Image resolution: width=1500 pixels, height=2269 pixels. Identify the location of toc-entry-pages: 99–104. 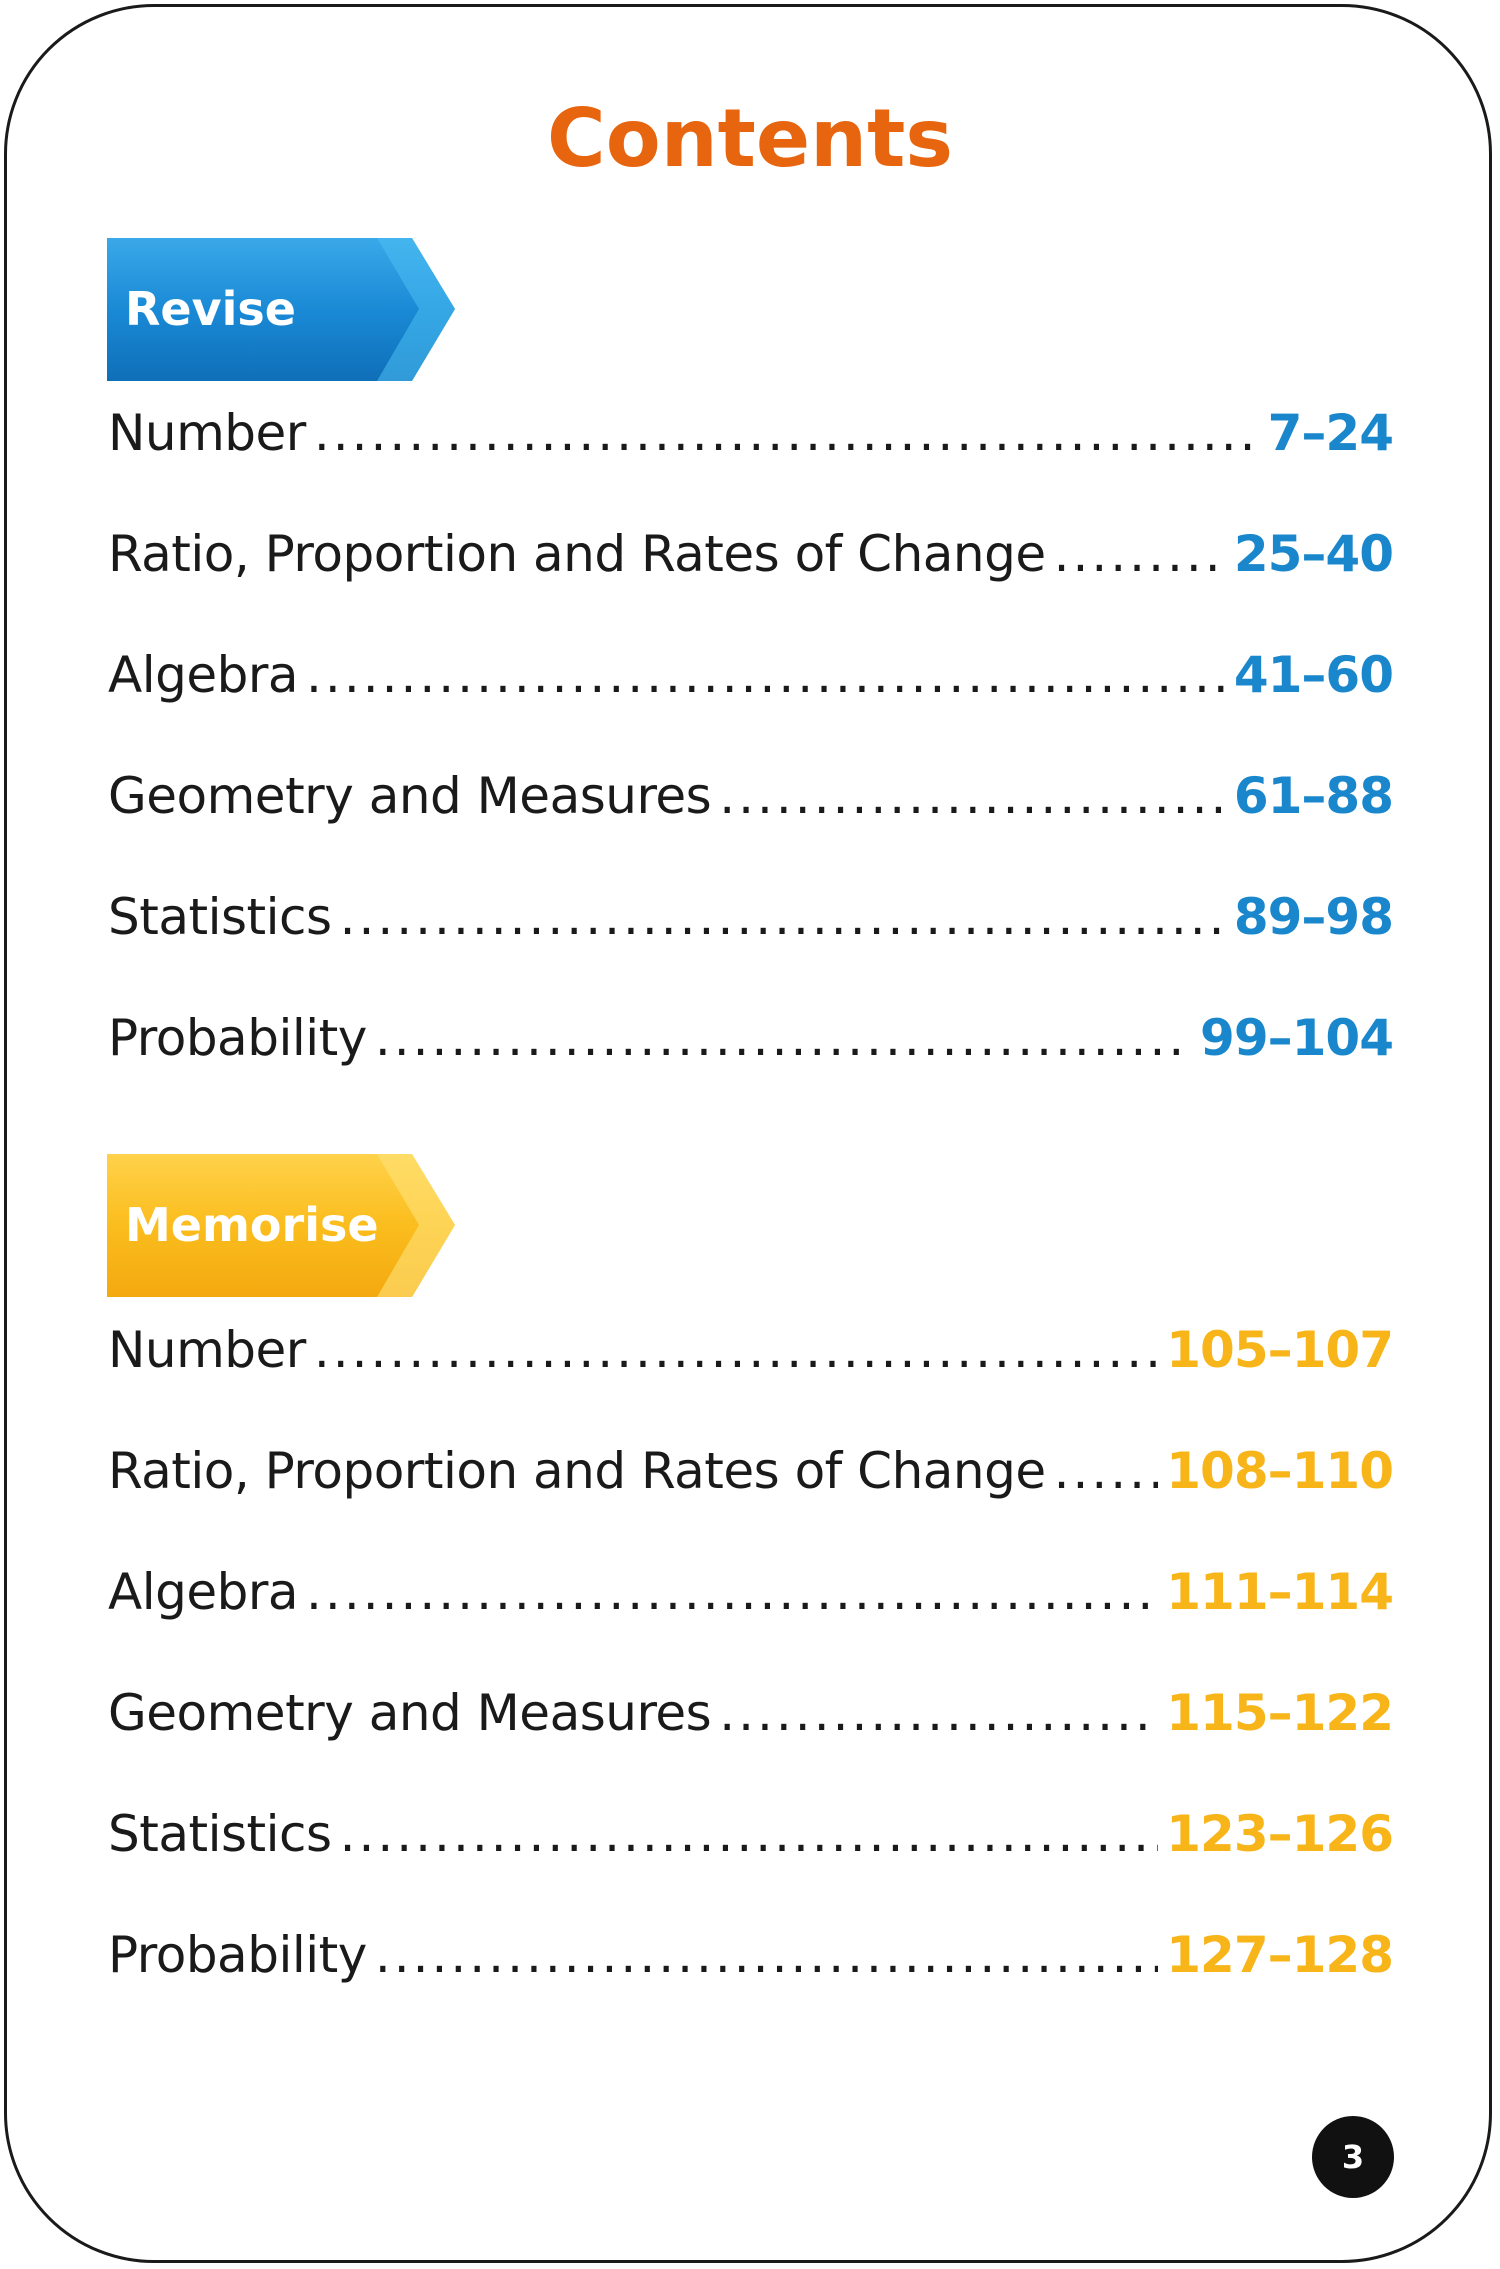
(1296, 1038).